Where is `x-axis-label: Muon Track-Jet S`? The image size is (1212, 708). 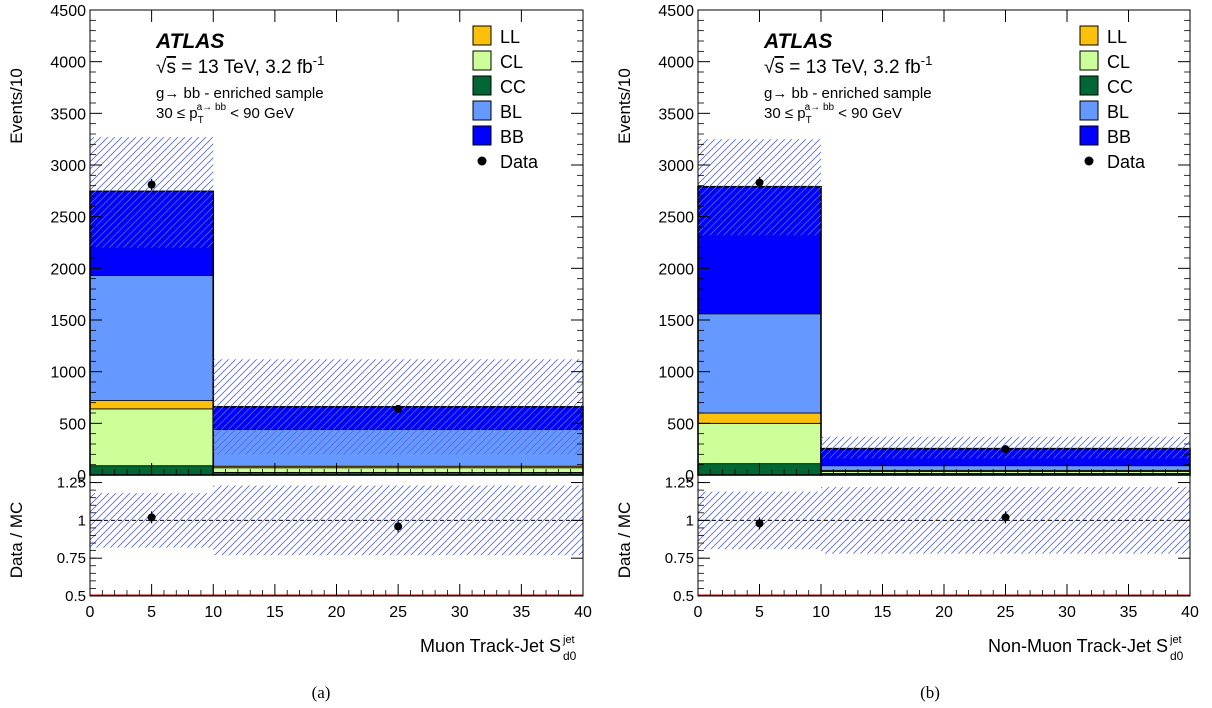 x-axis-label: Muon Track-Jet S is located at coordinates (490, 646).